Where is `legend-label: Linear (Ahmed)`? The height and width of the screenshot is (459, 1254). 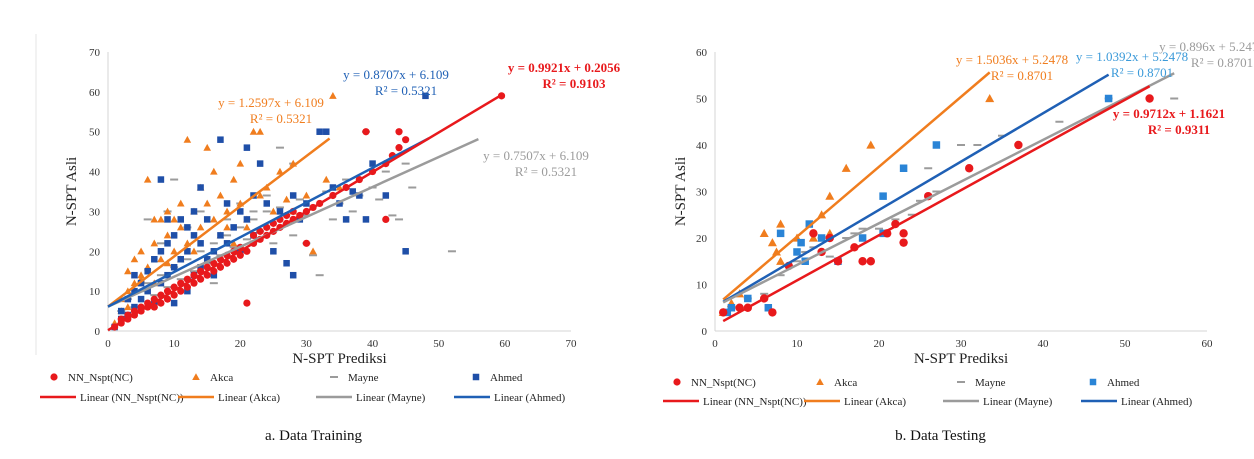
legend-label: Linear (Ahmed) is located at coordinates (1156, 402).